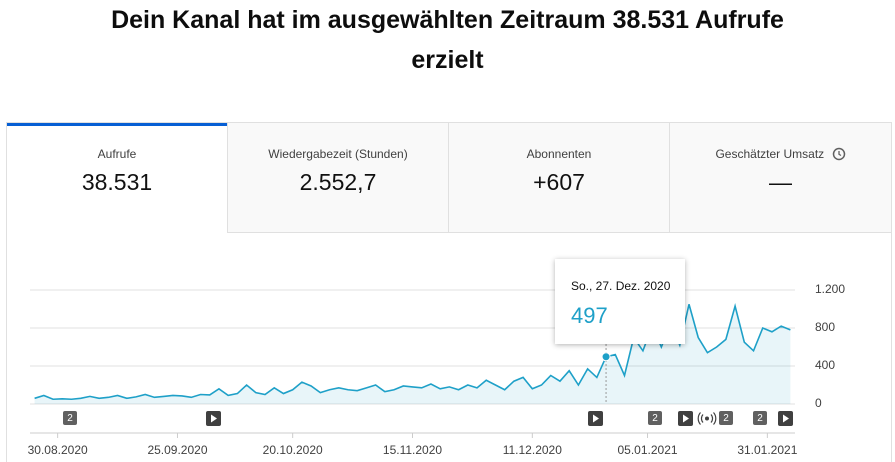 The height and width of the screenshot is (462, 895). I want to click on tab-value: 2.552,7, so click(338, 182).